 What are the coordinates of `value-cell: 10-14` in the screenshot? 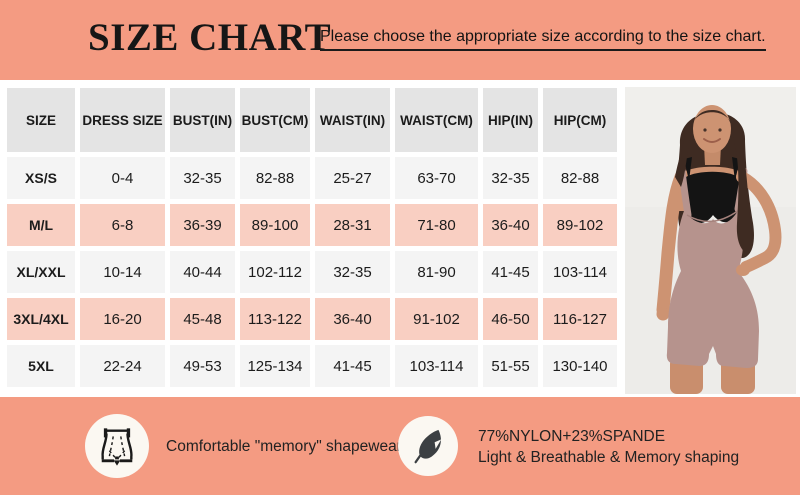 It's located at (122, 272).